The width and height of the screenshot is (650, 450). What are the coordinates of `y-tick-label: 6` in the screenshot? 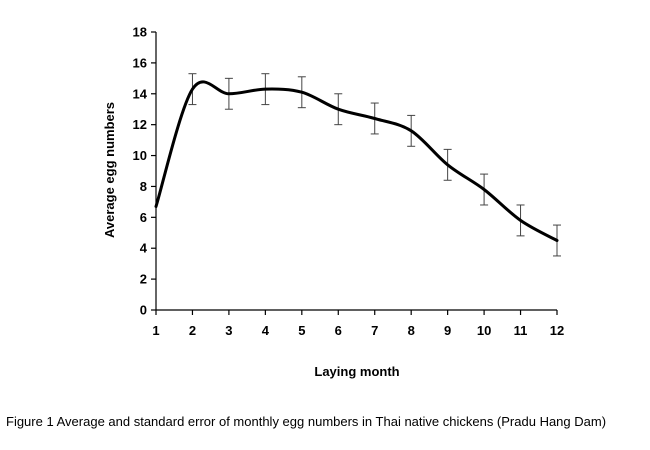 It's located at (143, 217).